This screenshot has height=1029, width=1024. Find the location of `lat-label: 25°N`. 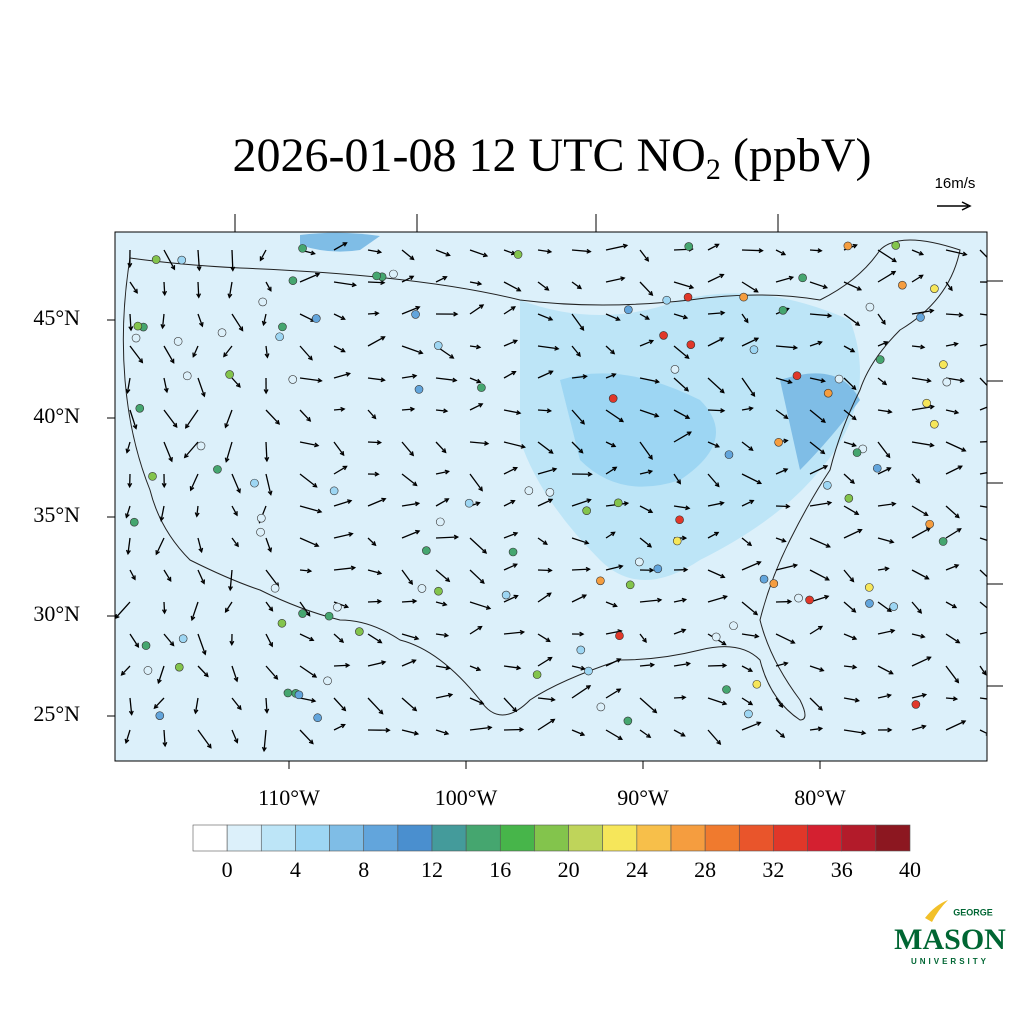

lat-label: 25°N is located at coordinates (56, 713).